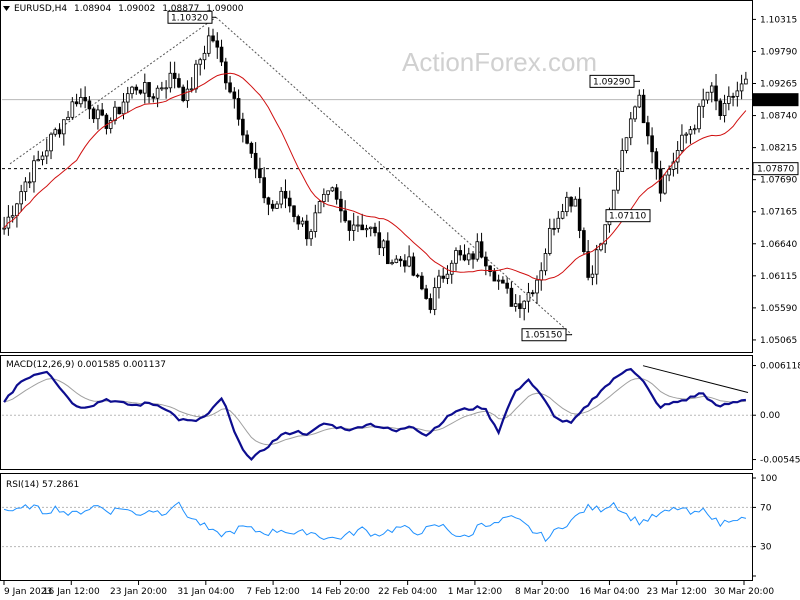 This screenshot has height=600, width=800. Describe the element at coordinates (92, 9) in the screenshot. I see `open-value: 1.08904` at that location.